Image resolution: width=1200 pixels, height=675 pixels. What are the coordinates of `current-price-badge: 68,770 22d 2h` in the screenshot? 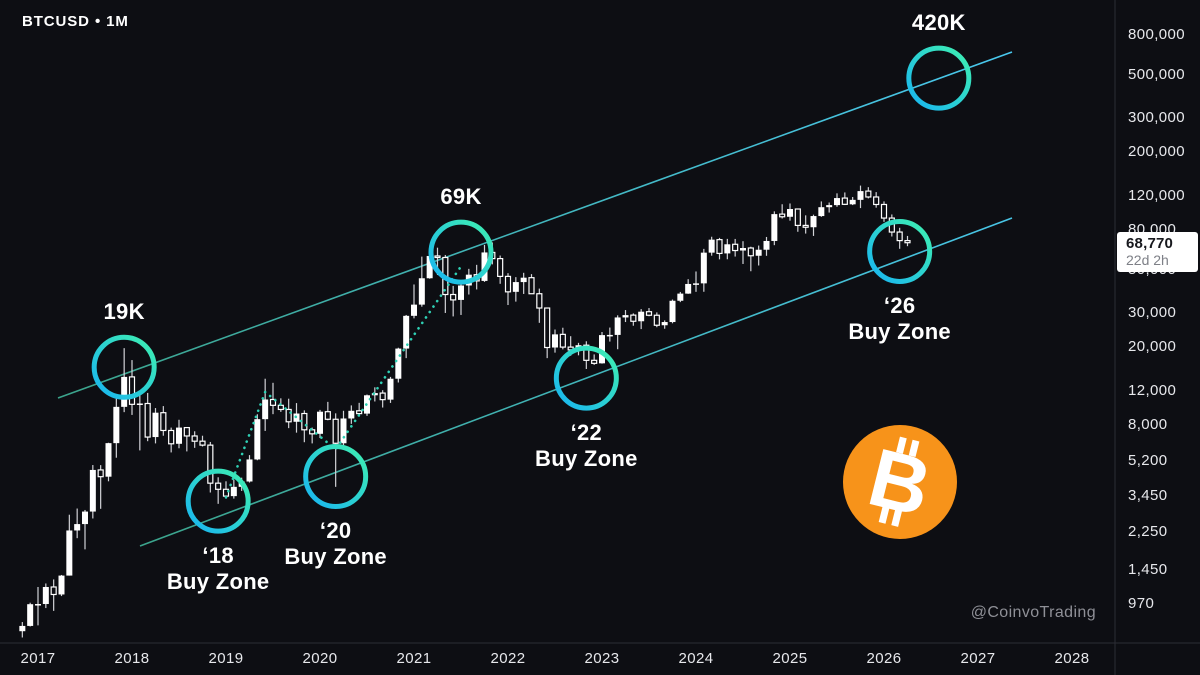 It's located at (1157, 252).